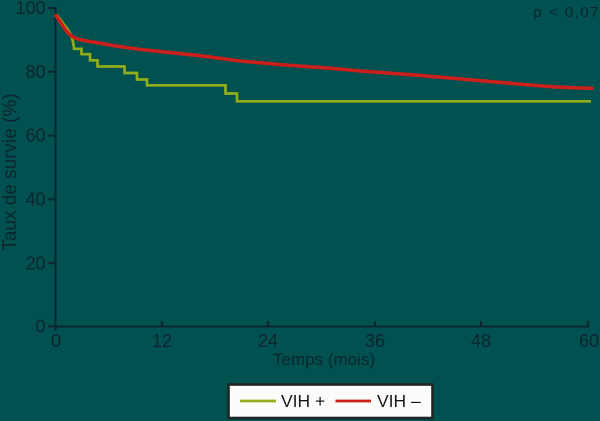 The width and height of the screenshot is (600, 421). What do you see at coordinates (268, 341) in the screenshot?
I see `svg-text: 24` at bounding box center [268, 341].